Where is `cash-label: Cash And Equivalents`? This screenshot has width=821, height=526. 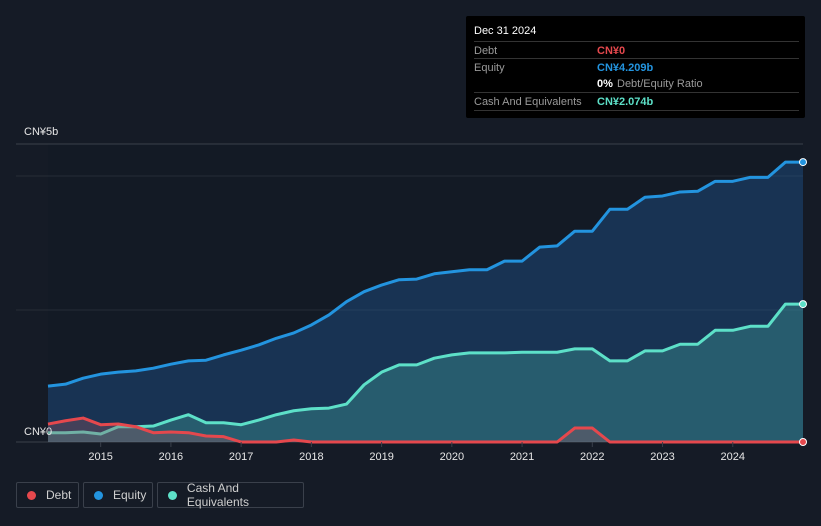 cash-label: Cash And Equivalents is located at coordinates (528, 102).